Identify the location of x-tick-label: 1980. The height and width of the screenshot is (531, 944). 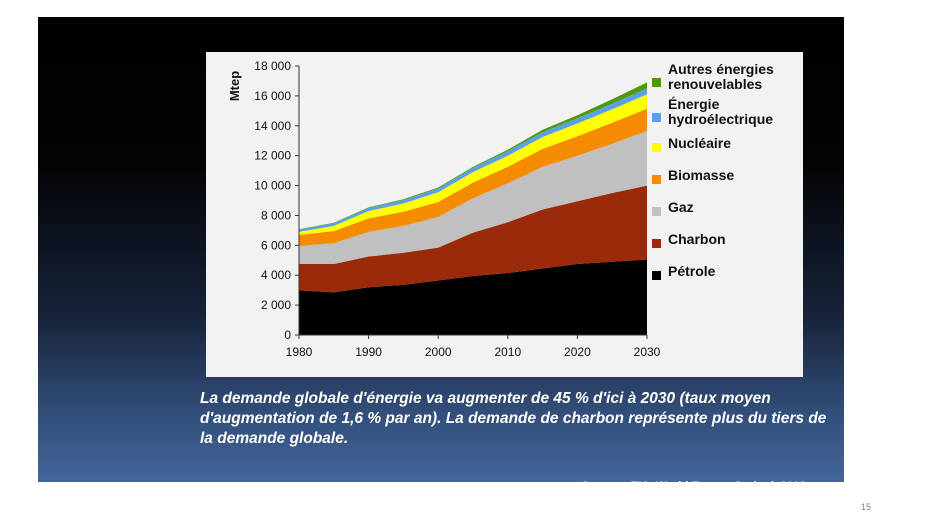
(299, 352).